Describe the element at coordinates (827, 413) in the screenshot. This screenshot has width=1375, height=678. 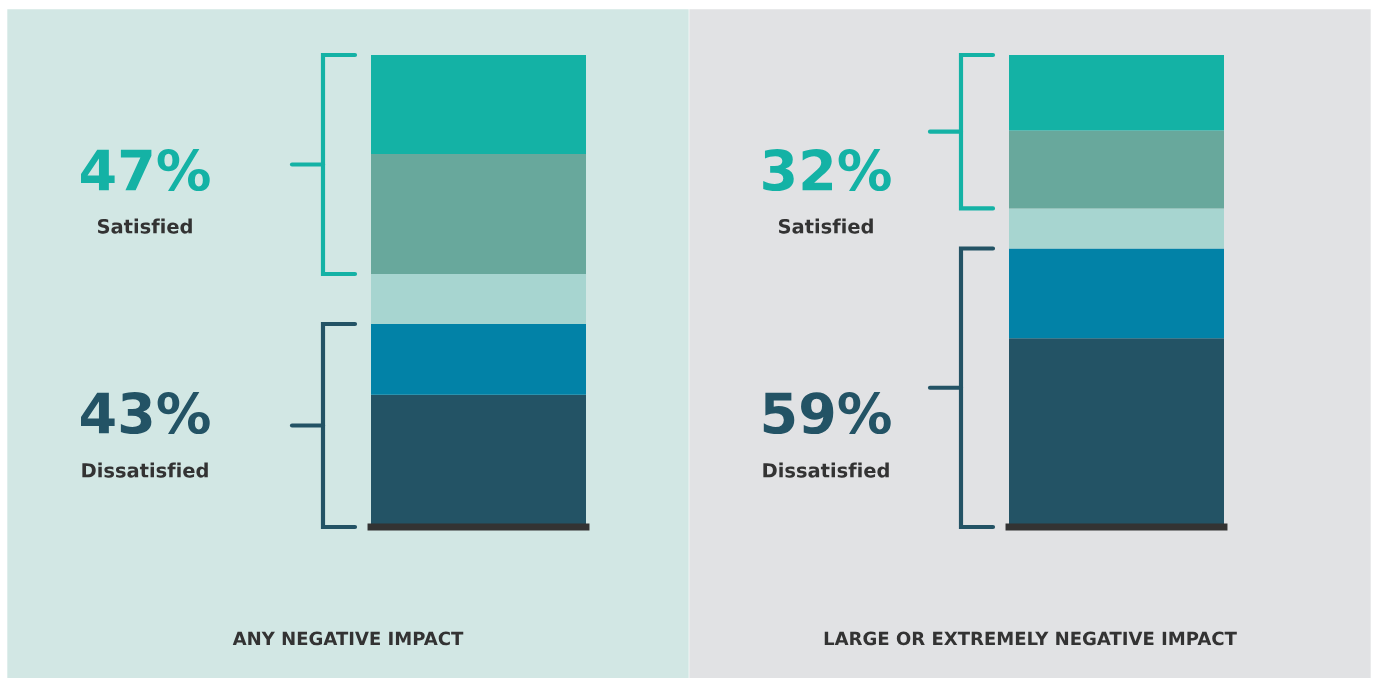
I see `text: 59%` at that location.